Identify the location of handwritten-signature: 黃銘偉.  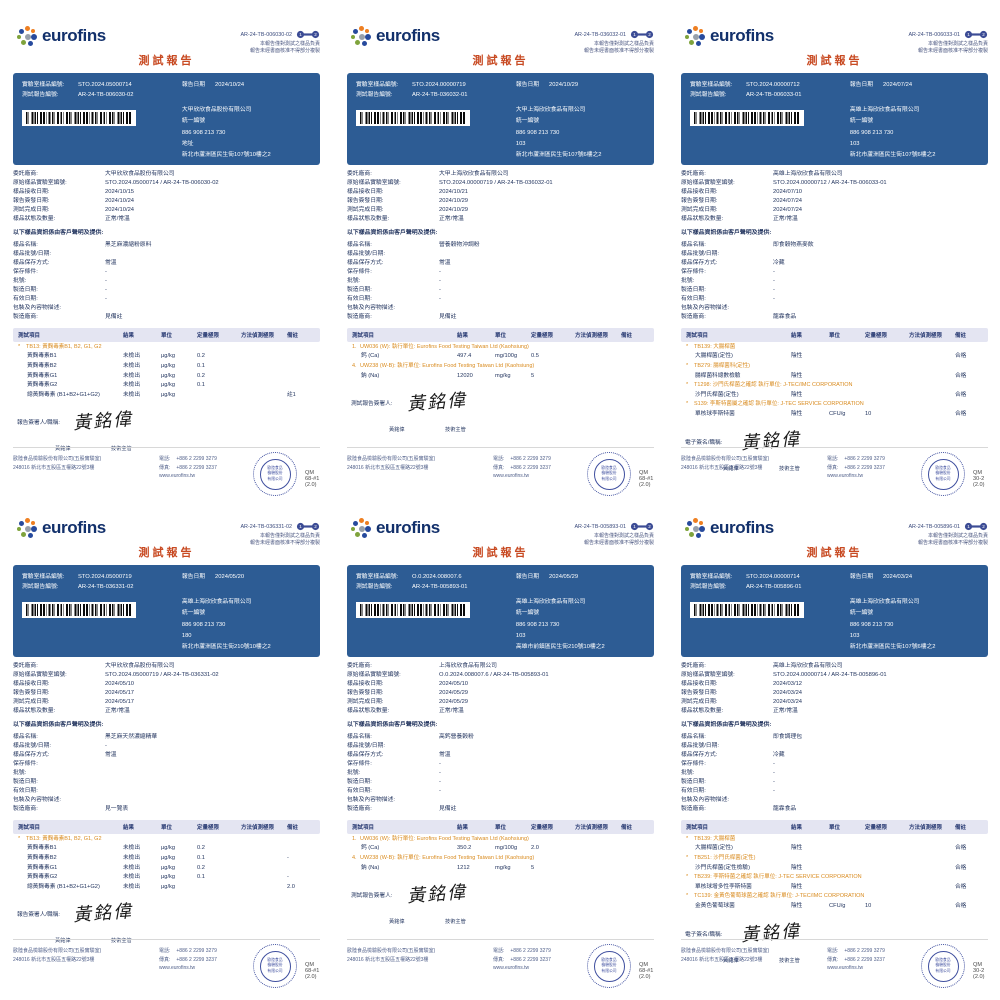
(437, 403).